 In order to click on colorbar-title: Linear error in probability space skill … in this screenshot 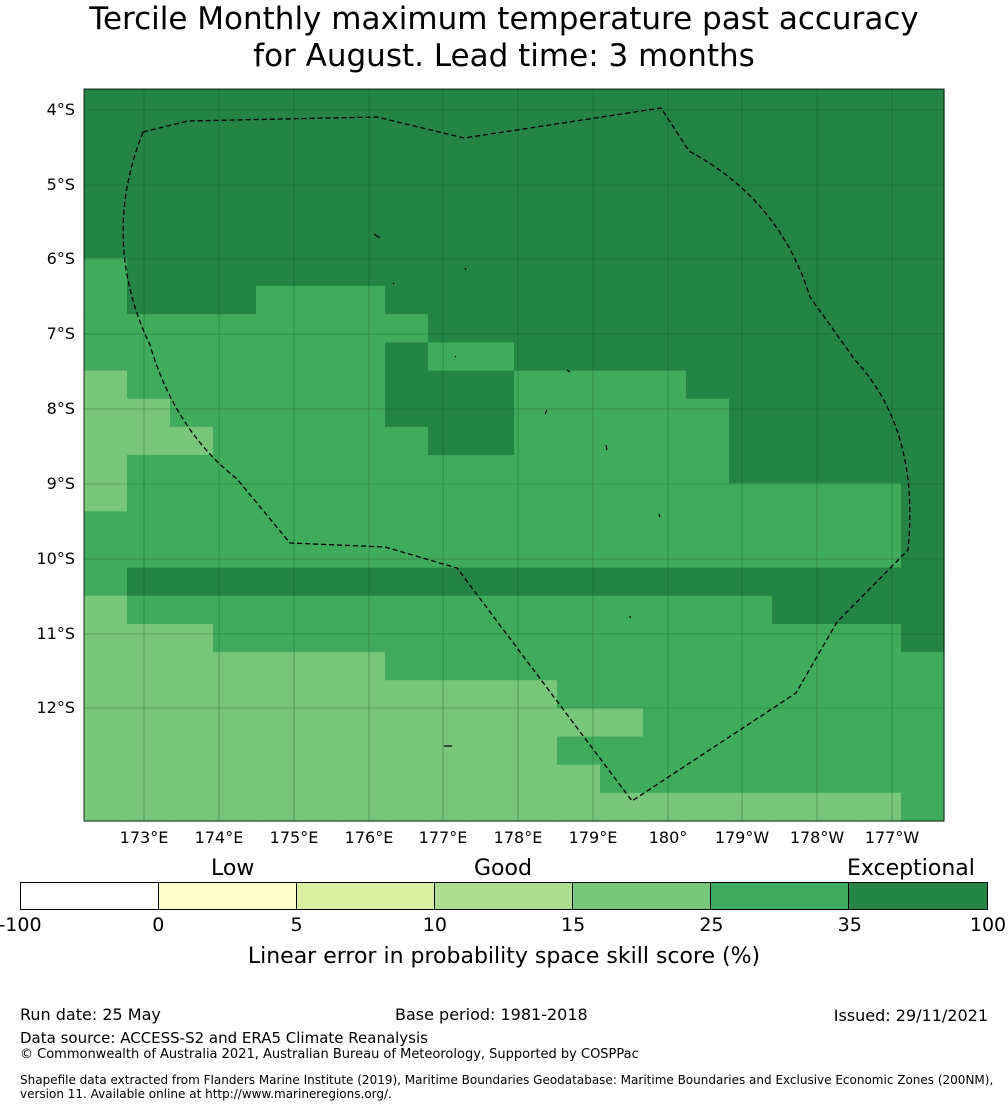, I will do `click(504, 956)`.